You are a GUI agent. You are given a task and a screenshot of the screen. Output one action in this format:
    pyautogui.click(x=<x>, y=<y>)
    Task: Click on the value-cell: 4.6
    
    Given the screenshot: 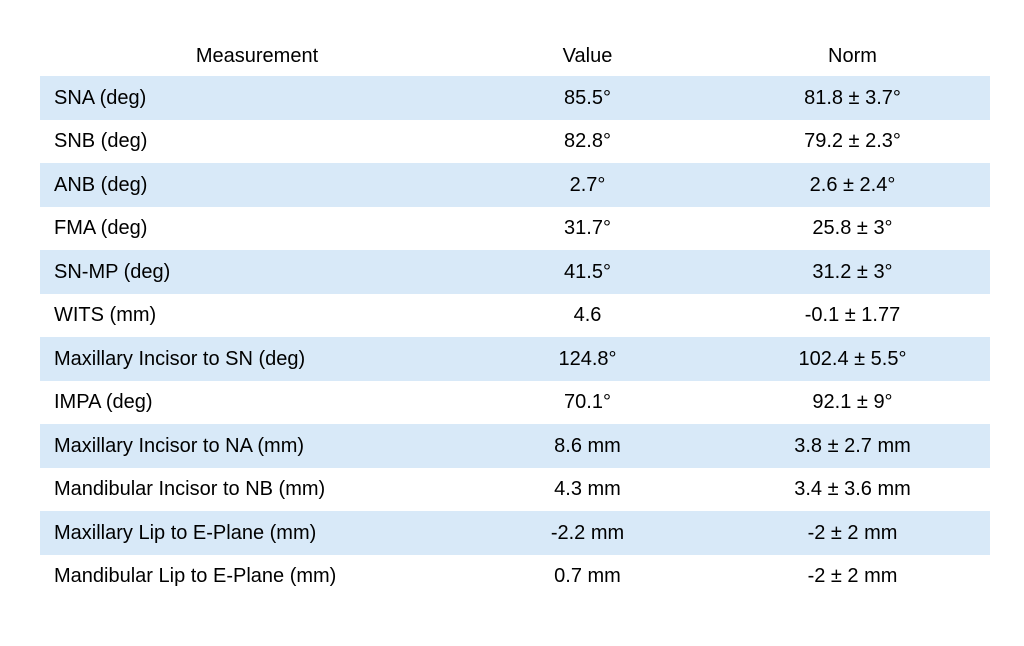 What is the action you would take?
    pyautogui.click(x=587, y=315)
    